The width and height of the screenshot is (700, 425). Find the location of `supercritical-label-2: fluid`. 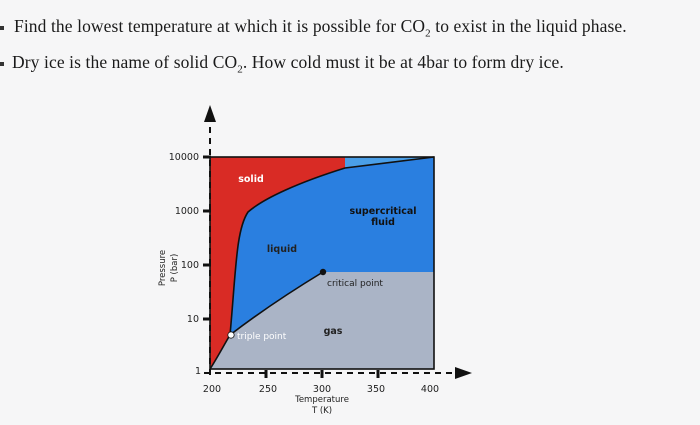

supercritical-label-2: fluid is located at coordinates (383, 222).